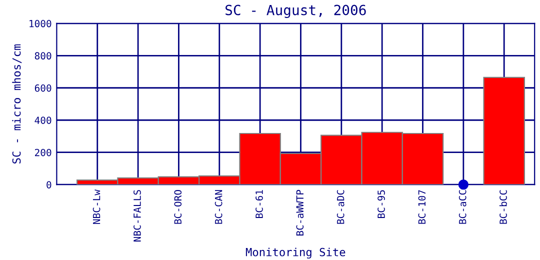  What do you see at coordinates (41, 24) in the screenshot?
I see `y-tick-label: 1000` at bounding box center [41, 24].